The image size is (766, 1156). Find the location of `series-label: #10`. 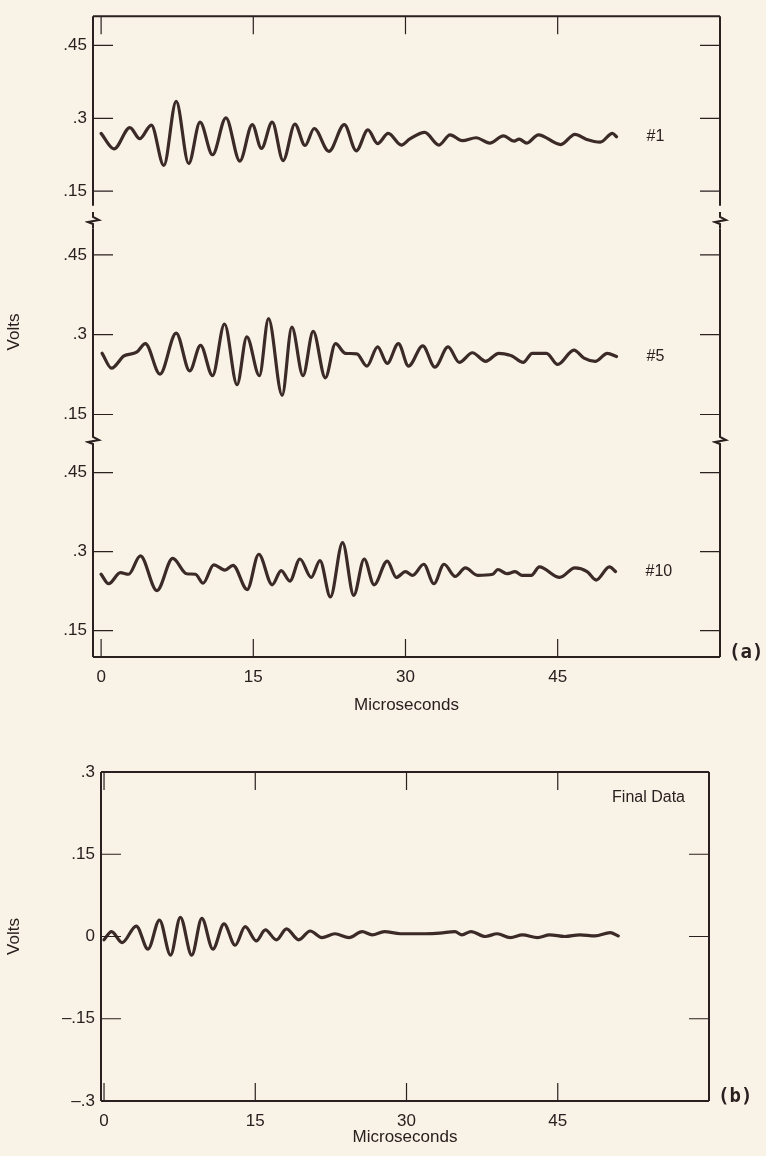

series-label: #10 is located at coordinates (659, 571).